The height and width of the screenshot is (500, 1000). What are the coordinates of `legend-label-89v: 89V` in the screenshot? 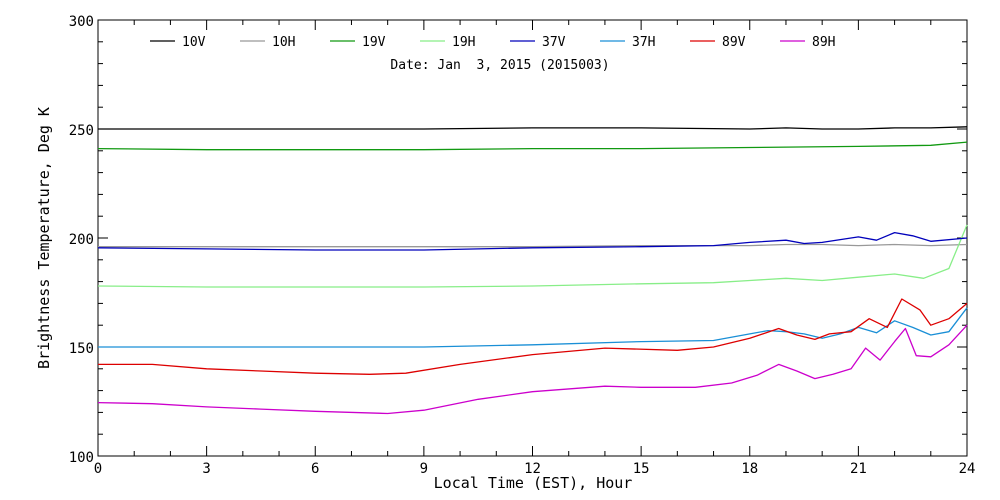 It's located at (734, 42).